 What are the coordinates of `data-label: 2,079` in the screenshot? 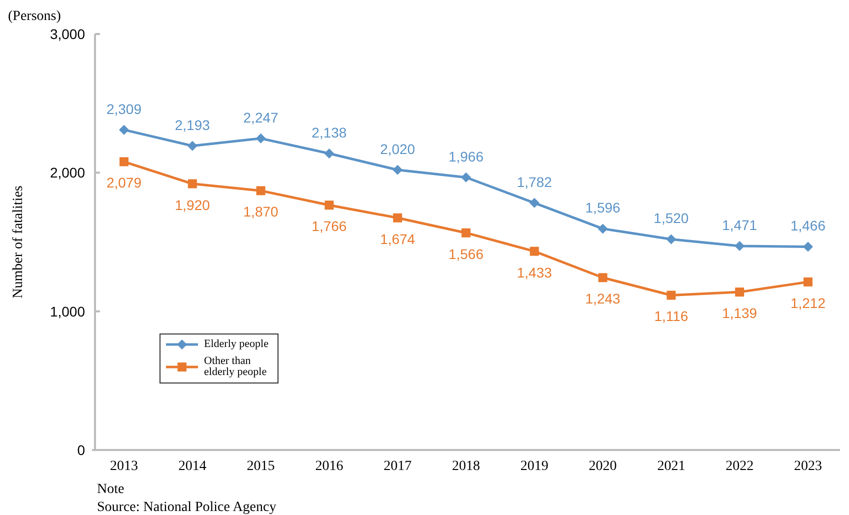 It's located at (124, 182).